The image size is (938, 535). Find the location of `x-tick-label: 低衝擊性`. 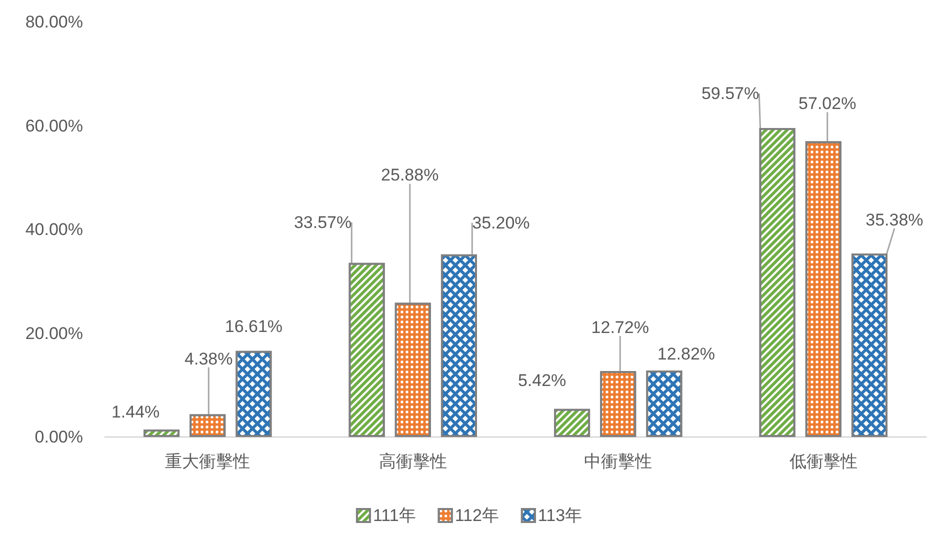

x-tick-label: 低衝擊性 is located at coordinates (823, 461).